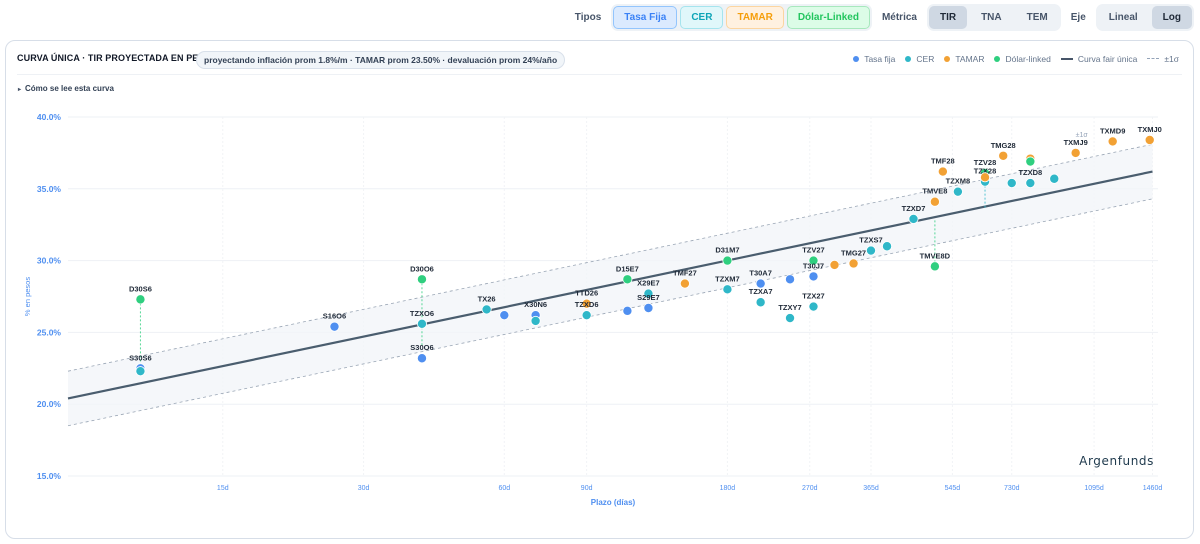  What do you see at coordinates (20, 90) in the screenshot?
I see `triangle-right-icon: ▸` at bounding box center [20, 90].